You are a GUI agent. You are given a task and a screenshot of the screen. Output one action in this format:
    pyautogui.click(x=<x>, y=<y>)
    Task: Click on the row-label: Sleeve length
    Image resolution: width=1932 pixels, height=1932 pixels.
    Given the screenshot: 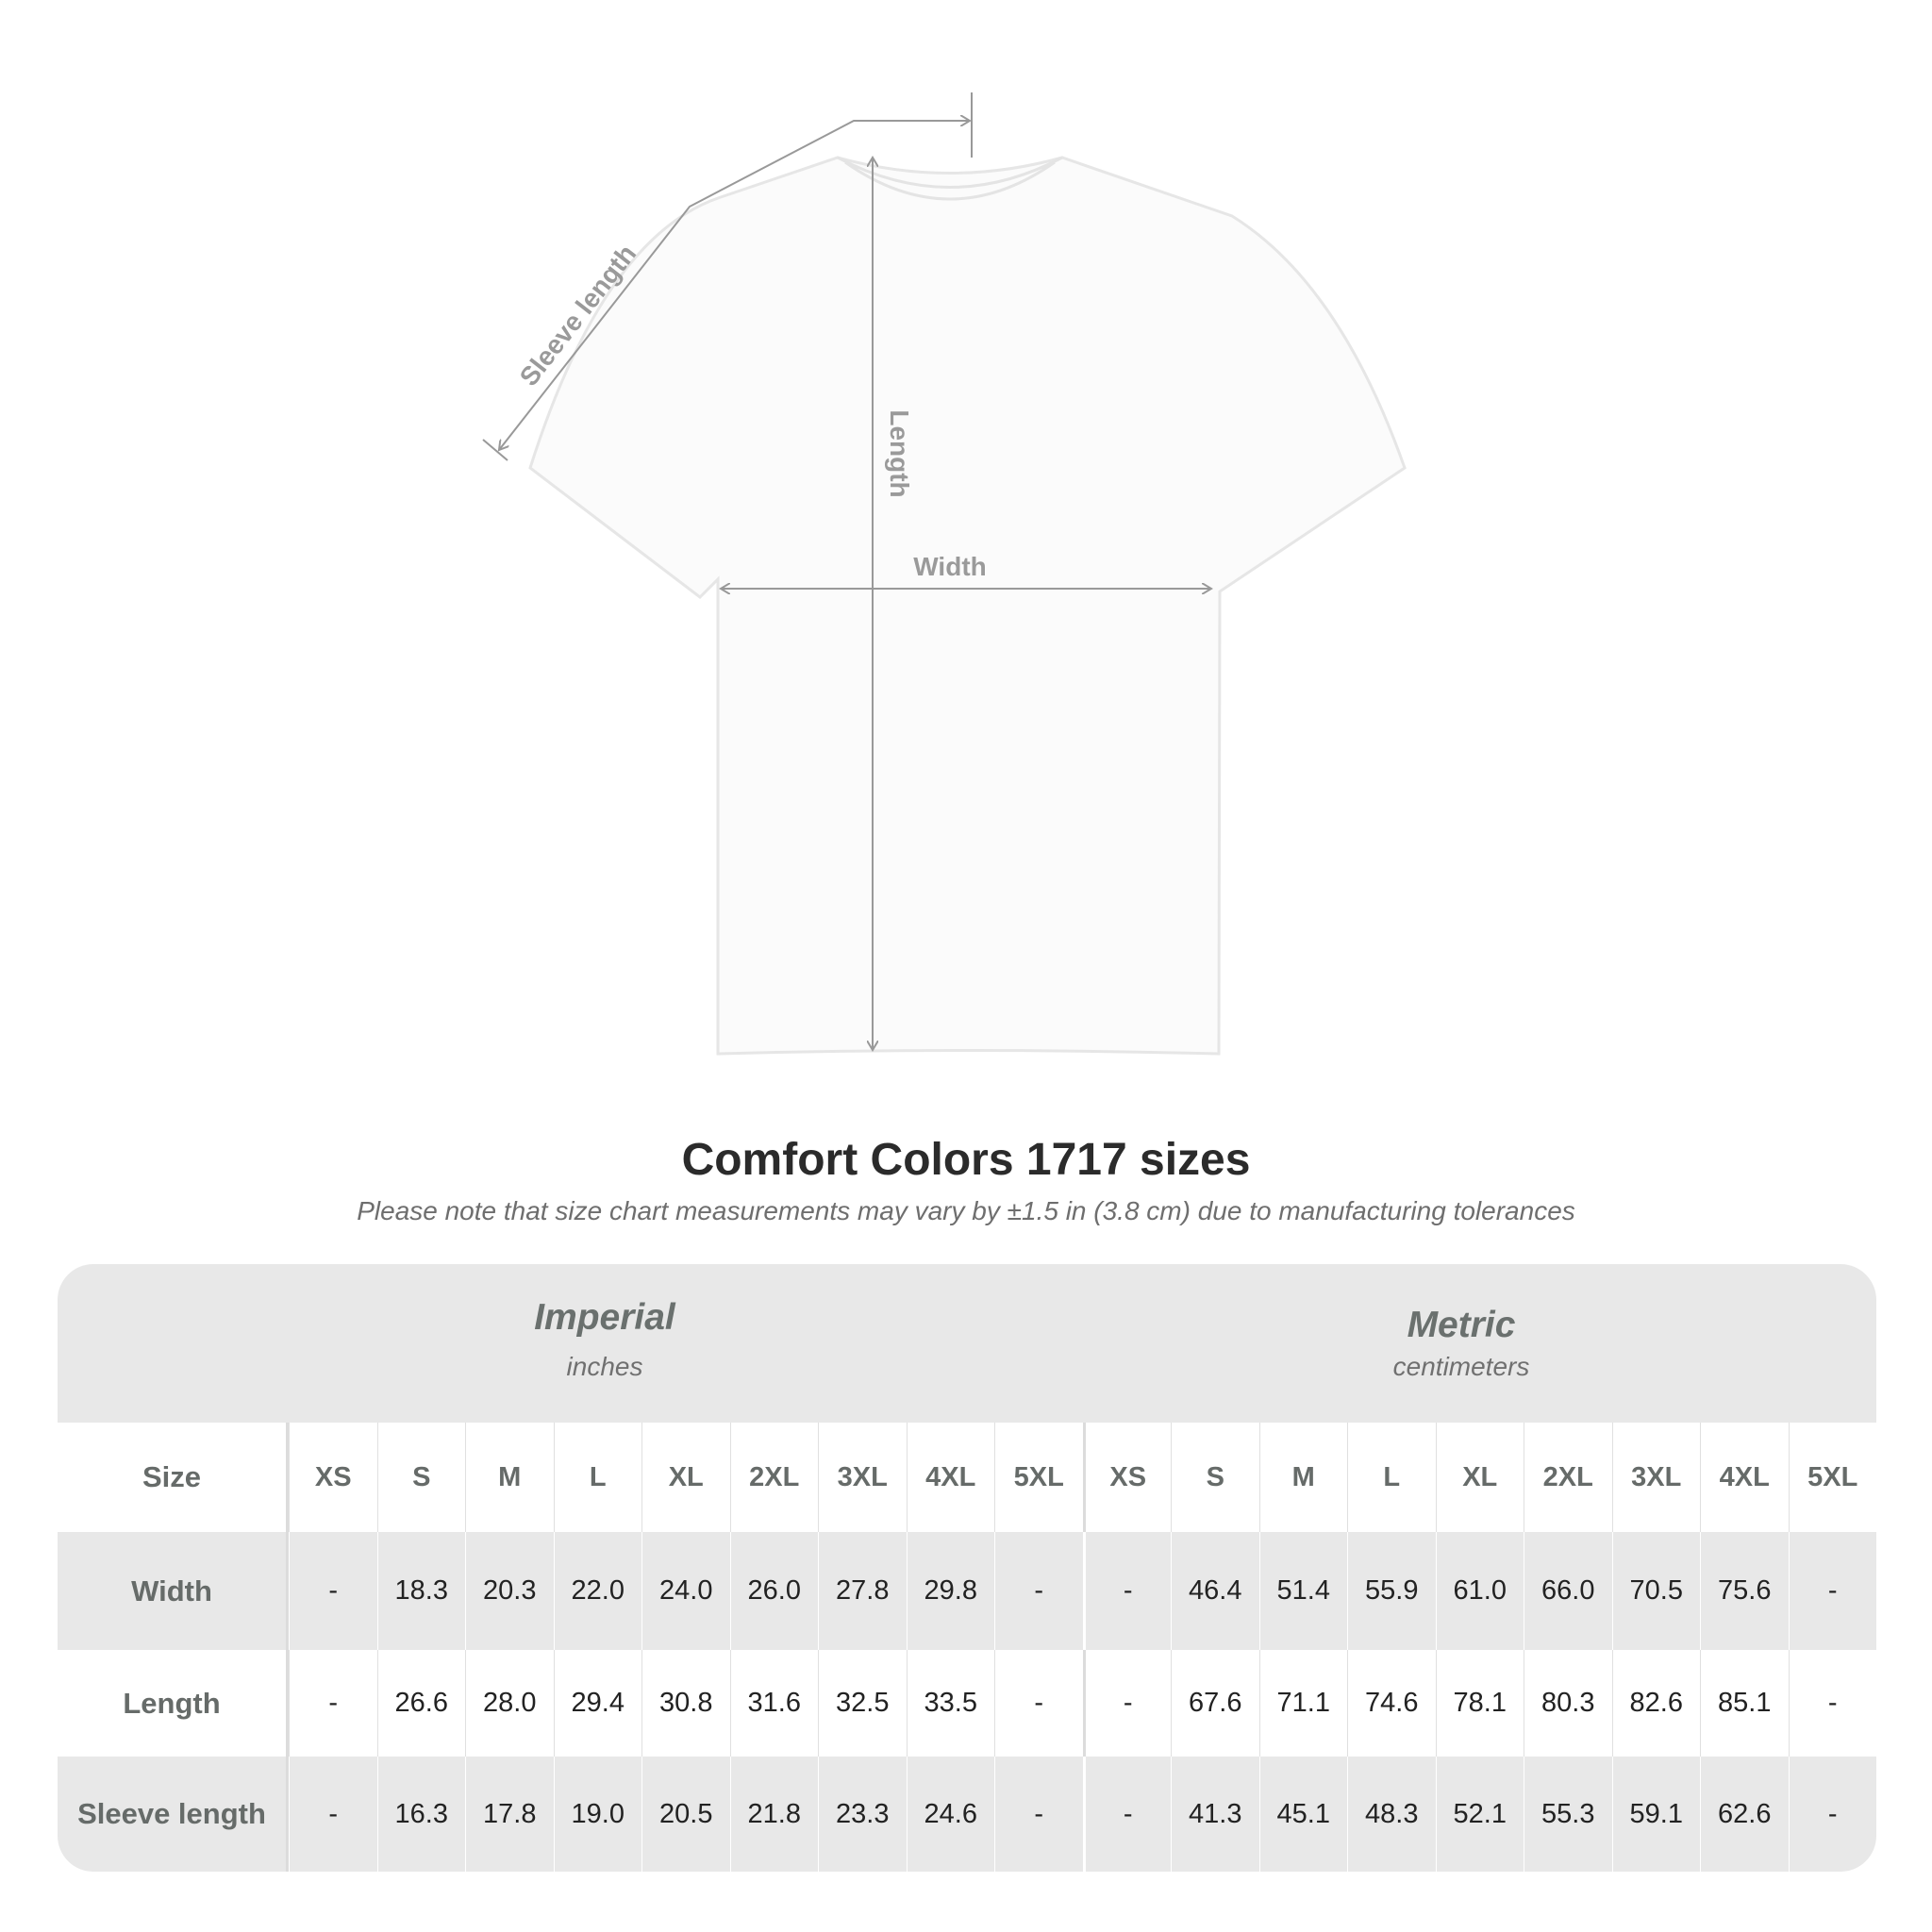 What is the action you would take?
    pyautogui.click(x=174, y=1814)
    